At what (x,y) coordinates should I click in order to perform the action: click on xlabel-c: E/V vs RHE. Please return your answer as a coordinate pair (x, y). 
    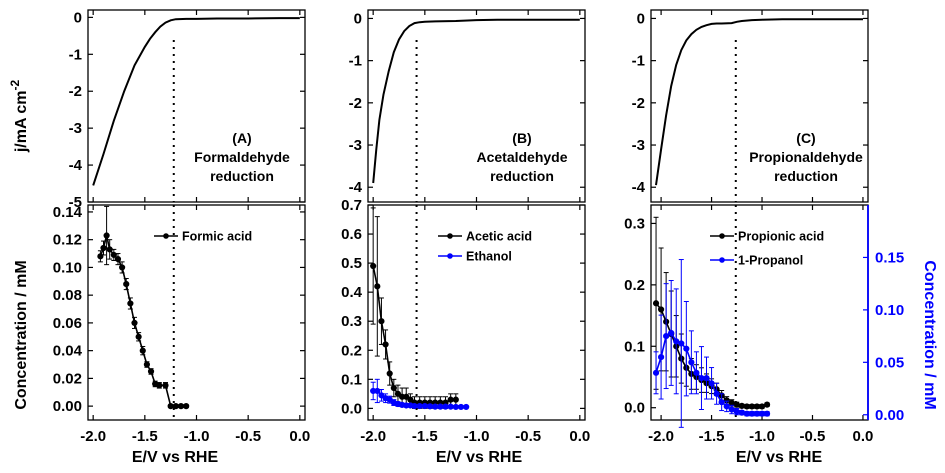
    Looking at the image, I should click on (779, 457).